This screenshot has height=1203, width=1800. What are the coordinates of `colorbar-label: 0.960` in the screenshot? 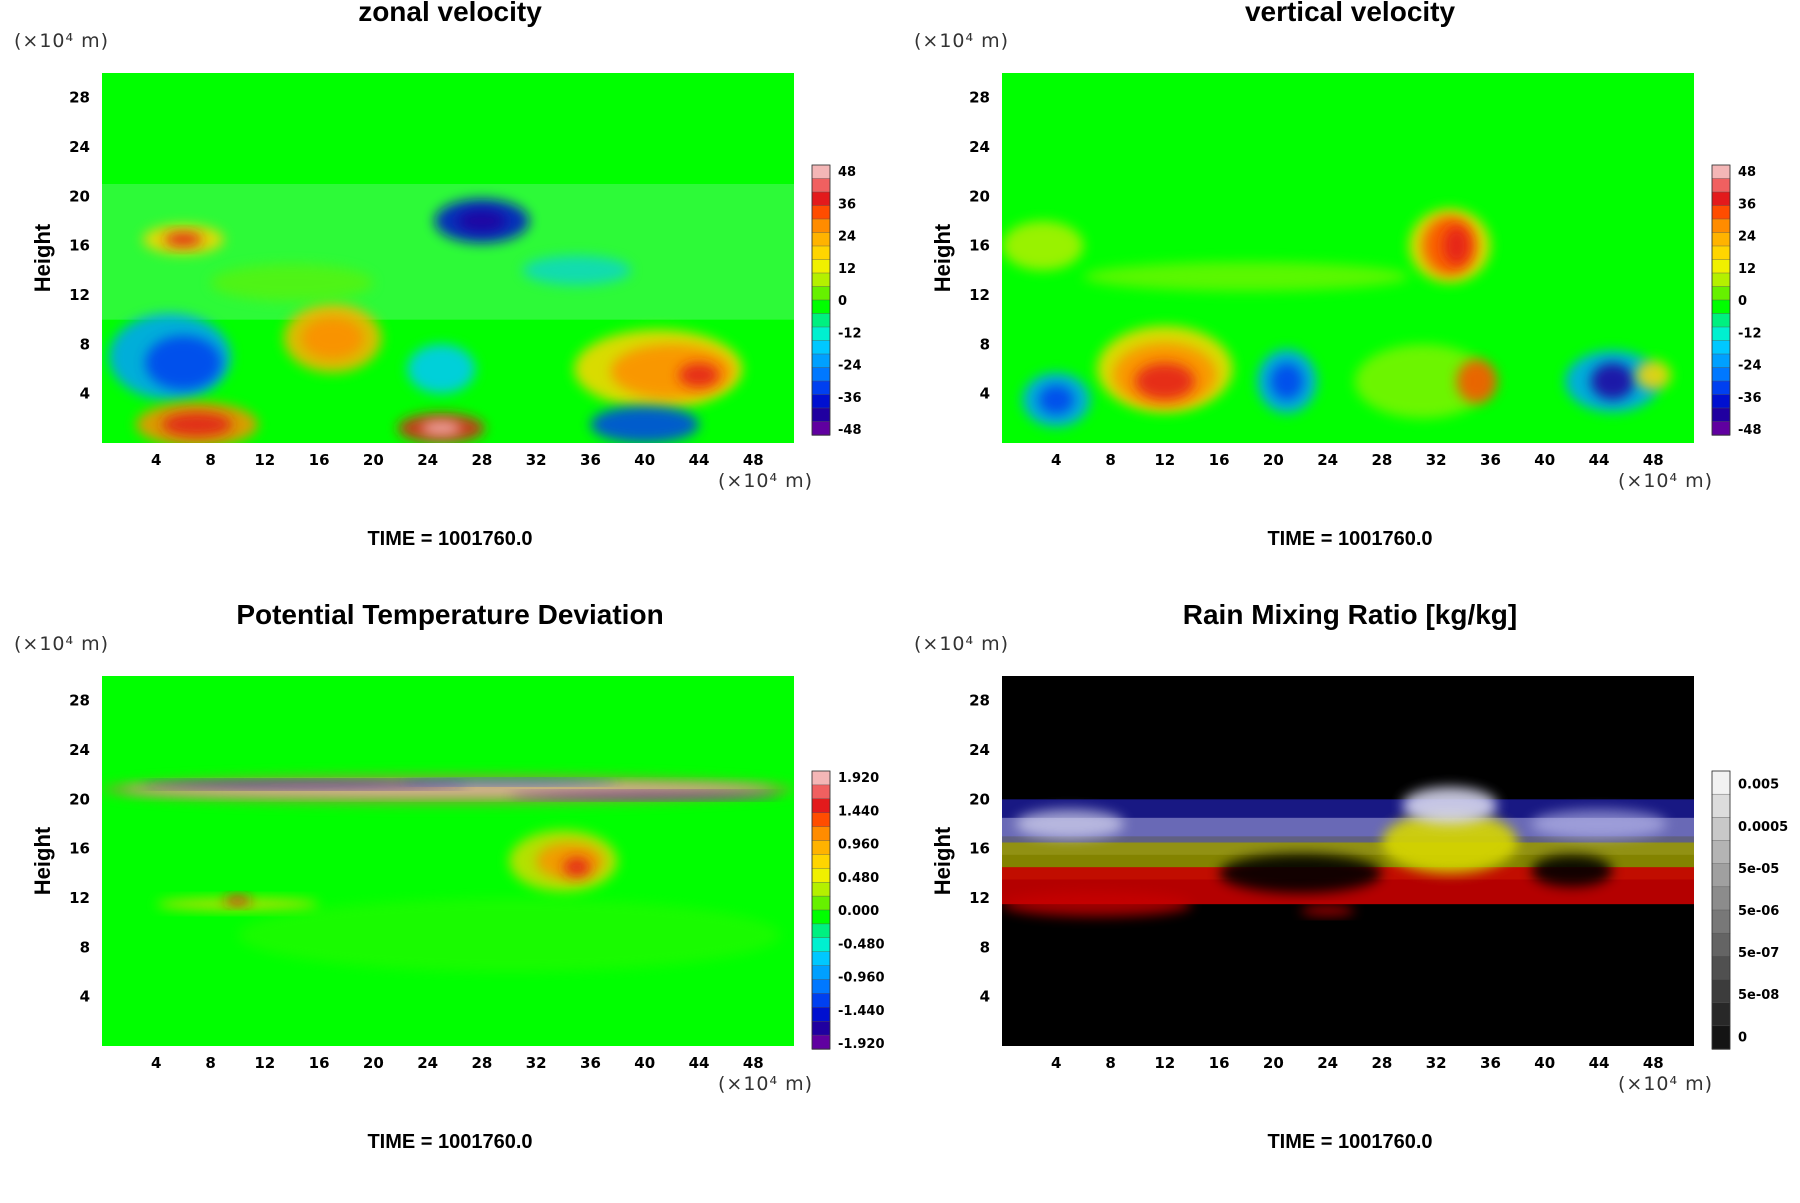 It's located at (858, 845).